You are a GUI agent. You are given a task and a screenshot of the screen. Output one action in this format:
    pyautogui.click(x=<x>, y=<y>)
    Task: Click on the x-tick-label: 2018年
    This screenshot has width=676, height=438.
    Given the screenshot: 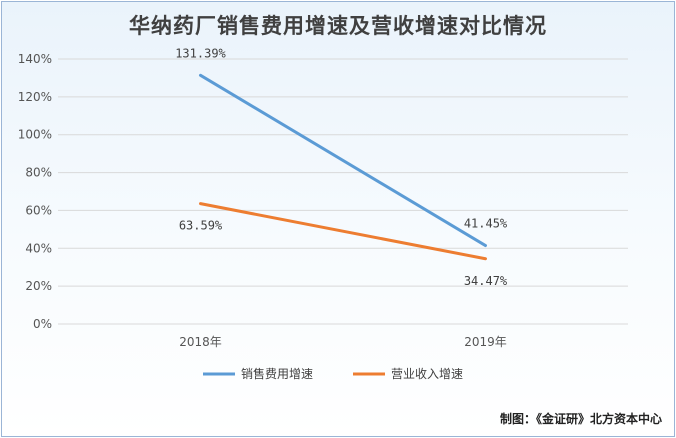 What is the action you would take?
    pyautogui.click(x=200, y=342)
    